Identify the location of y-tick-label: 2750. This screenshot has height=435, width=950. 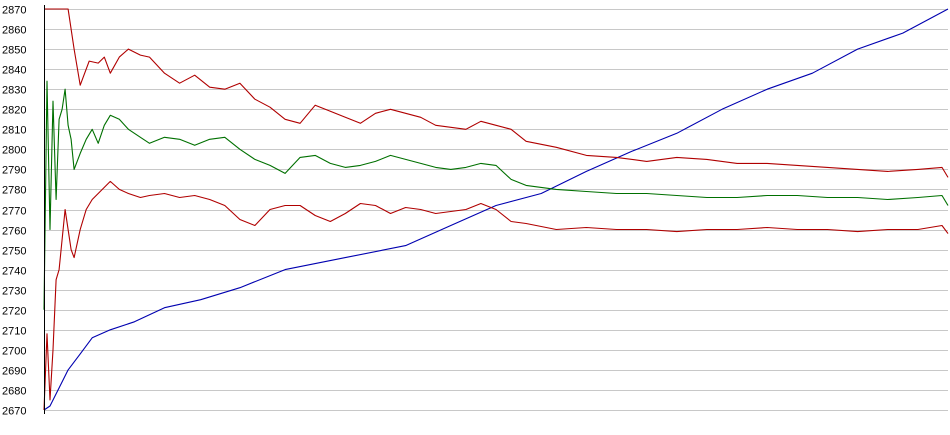
(14, 252).